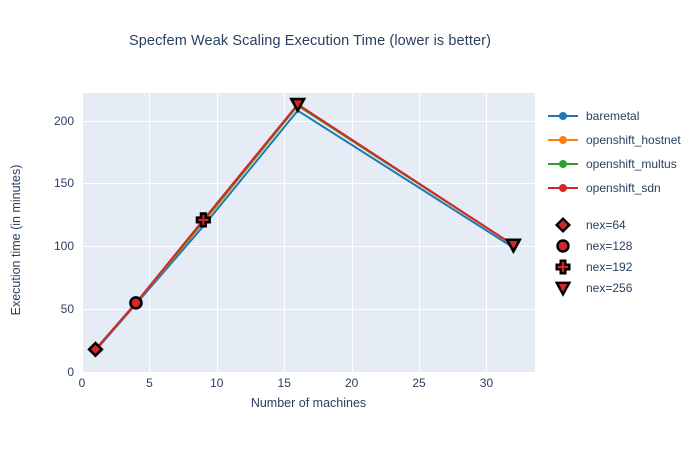  What do you see at coordinates (606, 224) in the screenshot?
I see `legend-label: nex=64` at bounding box center [606, 224].